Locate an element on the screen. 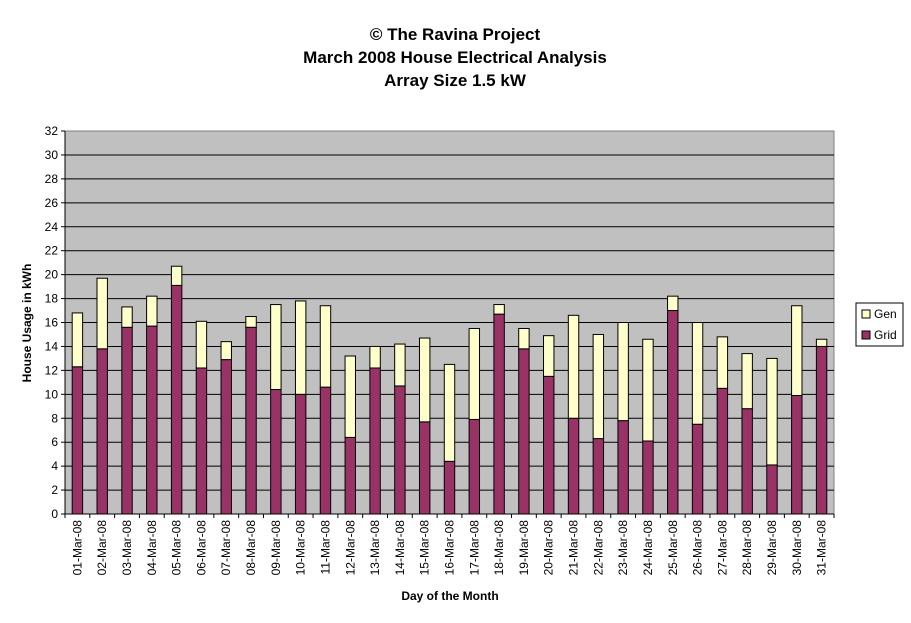  x-tick-label: 23-Mar-08 is located at coordinates (623, 548).